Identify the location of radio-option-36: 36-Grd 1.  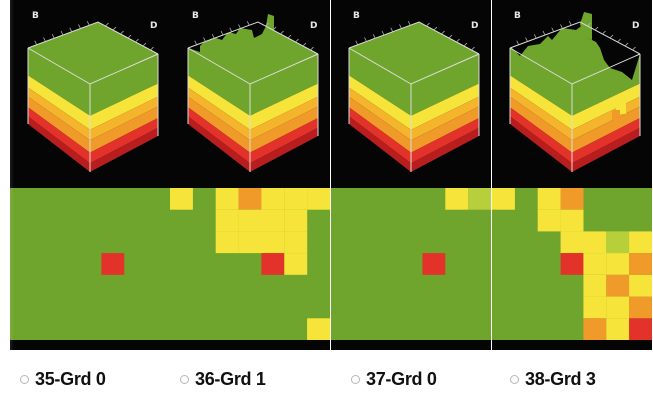
(223, 379).